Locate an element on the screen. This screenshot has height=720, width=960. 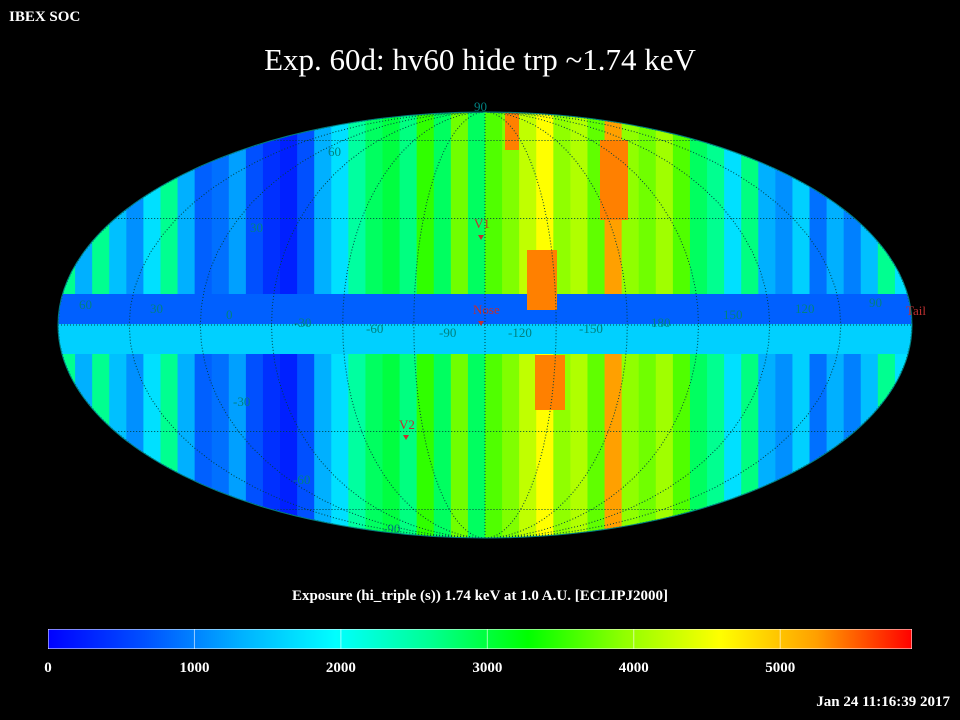
svg-text: V1 is located at coordinates (482, 223).